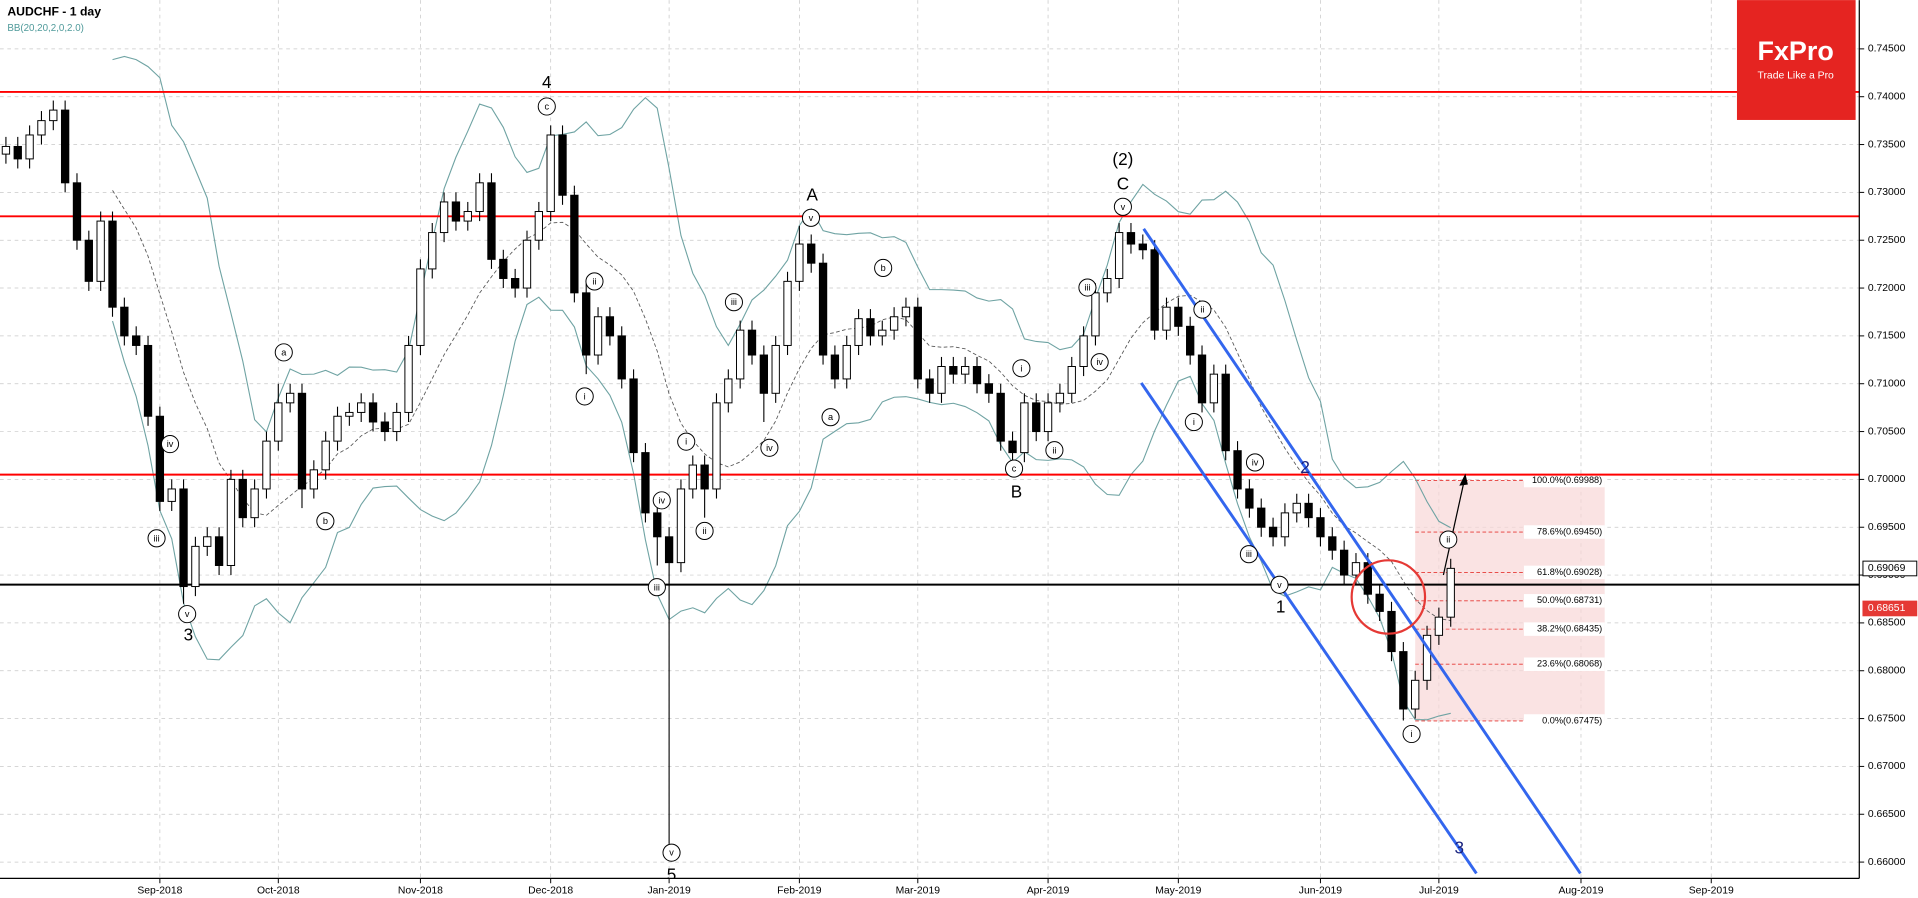 The height and width of the screenshot is (898, 1918). I want to click on y-tick-label: 0.70000, so click(1887, 479).